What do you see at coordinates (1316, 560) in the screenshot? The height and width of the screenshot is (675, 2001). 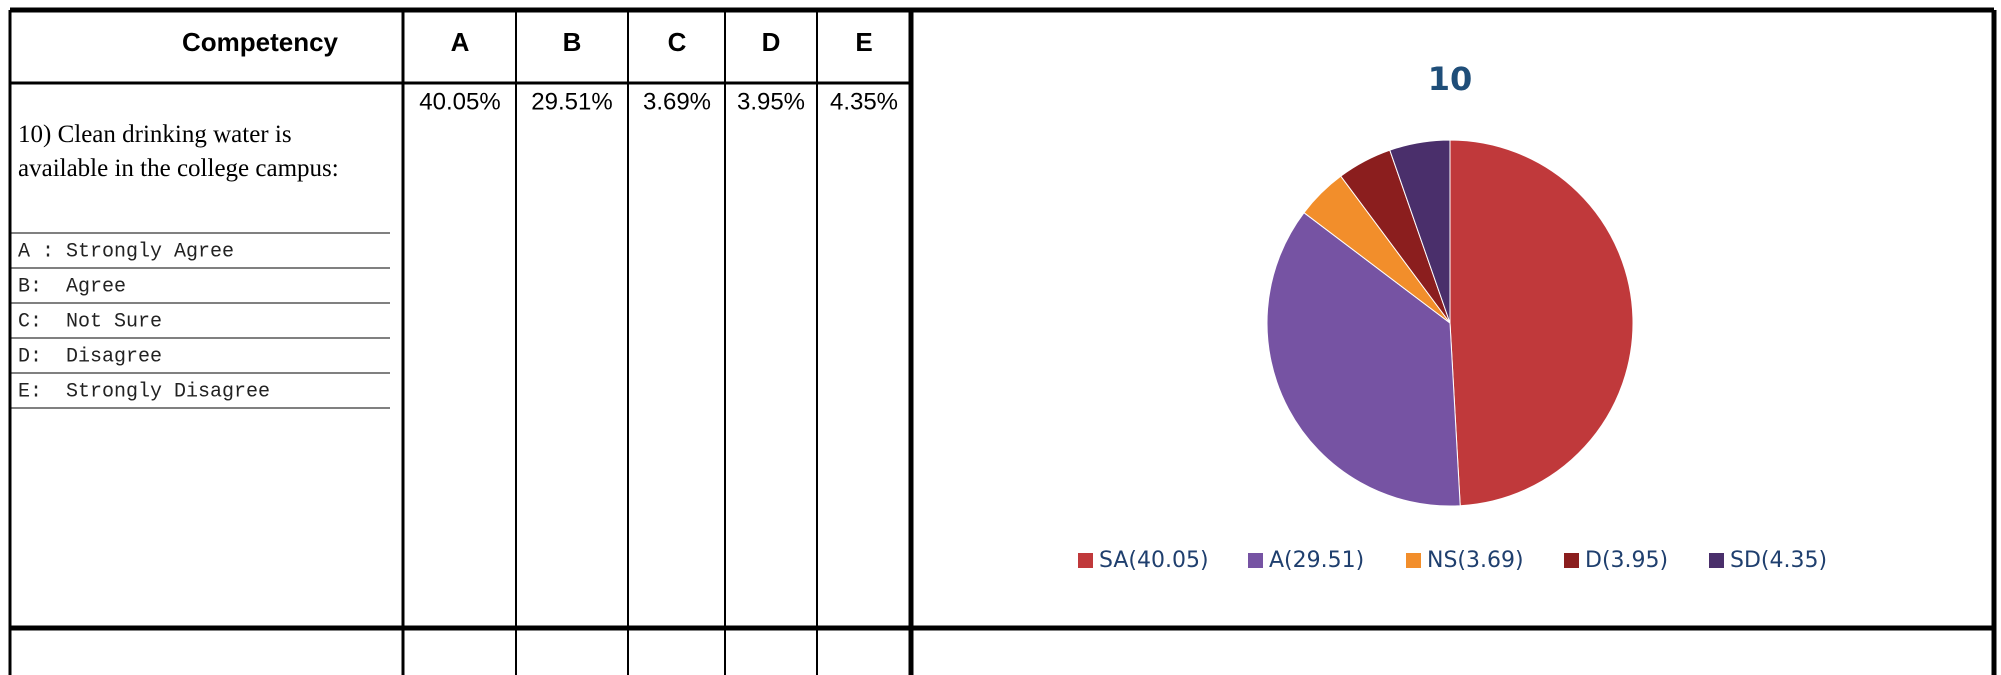 I see `legend-label: A(29.51)` at bounding box center [1316, 560].